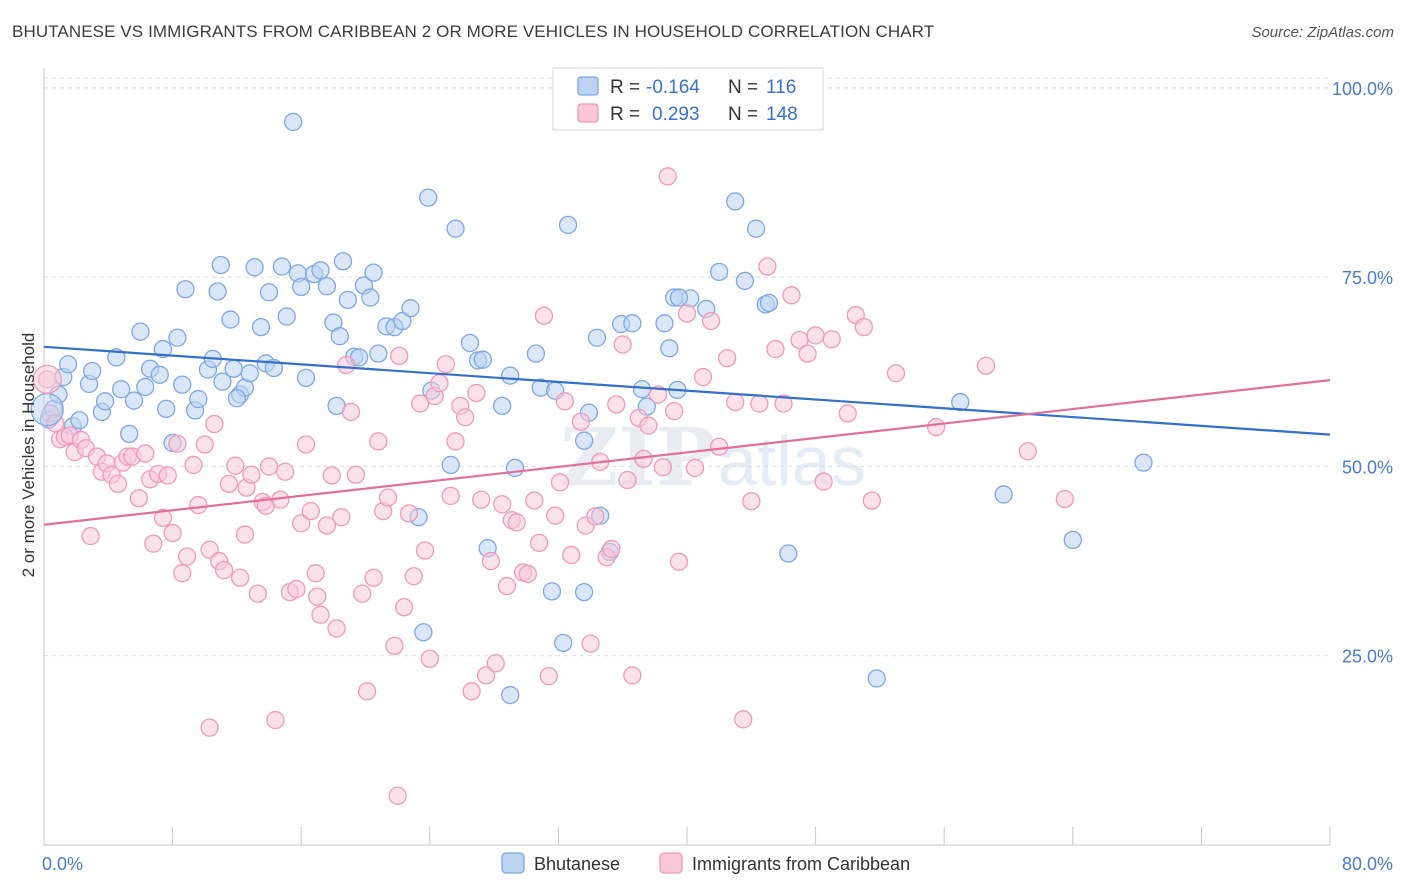 The height and width of the screenshot is (892, 1406). Describe the element at coordinates (781, 87) in the screenshot. I see `legend-n-value-bhutanese: 116` at that location.